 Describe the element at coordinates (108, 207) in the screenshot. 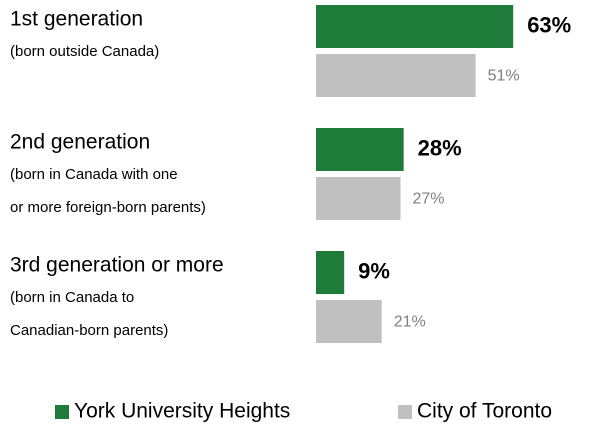

I see `category-note: or more foreign-born parents)` at that location.